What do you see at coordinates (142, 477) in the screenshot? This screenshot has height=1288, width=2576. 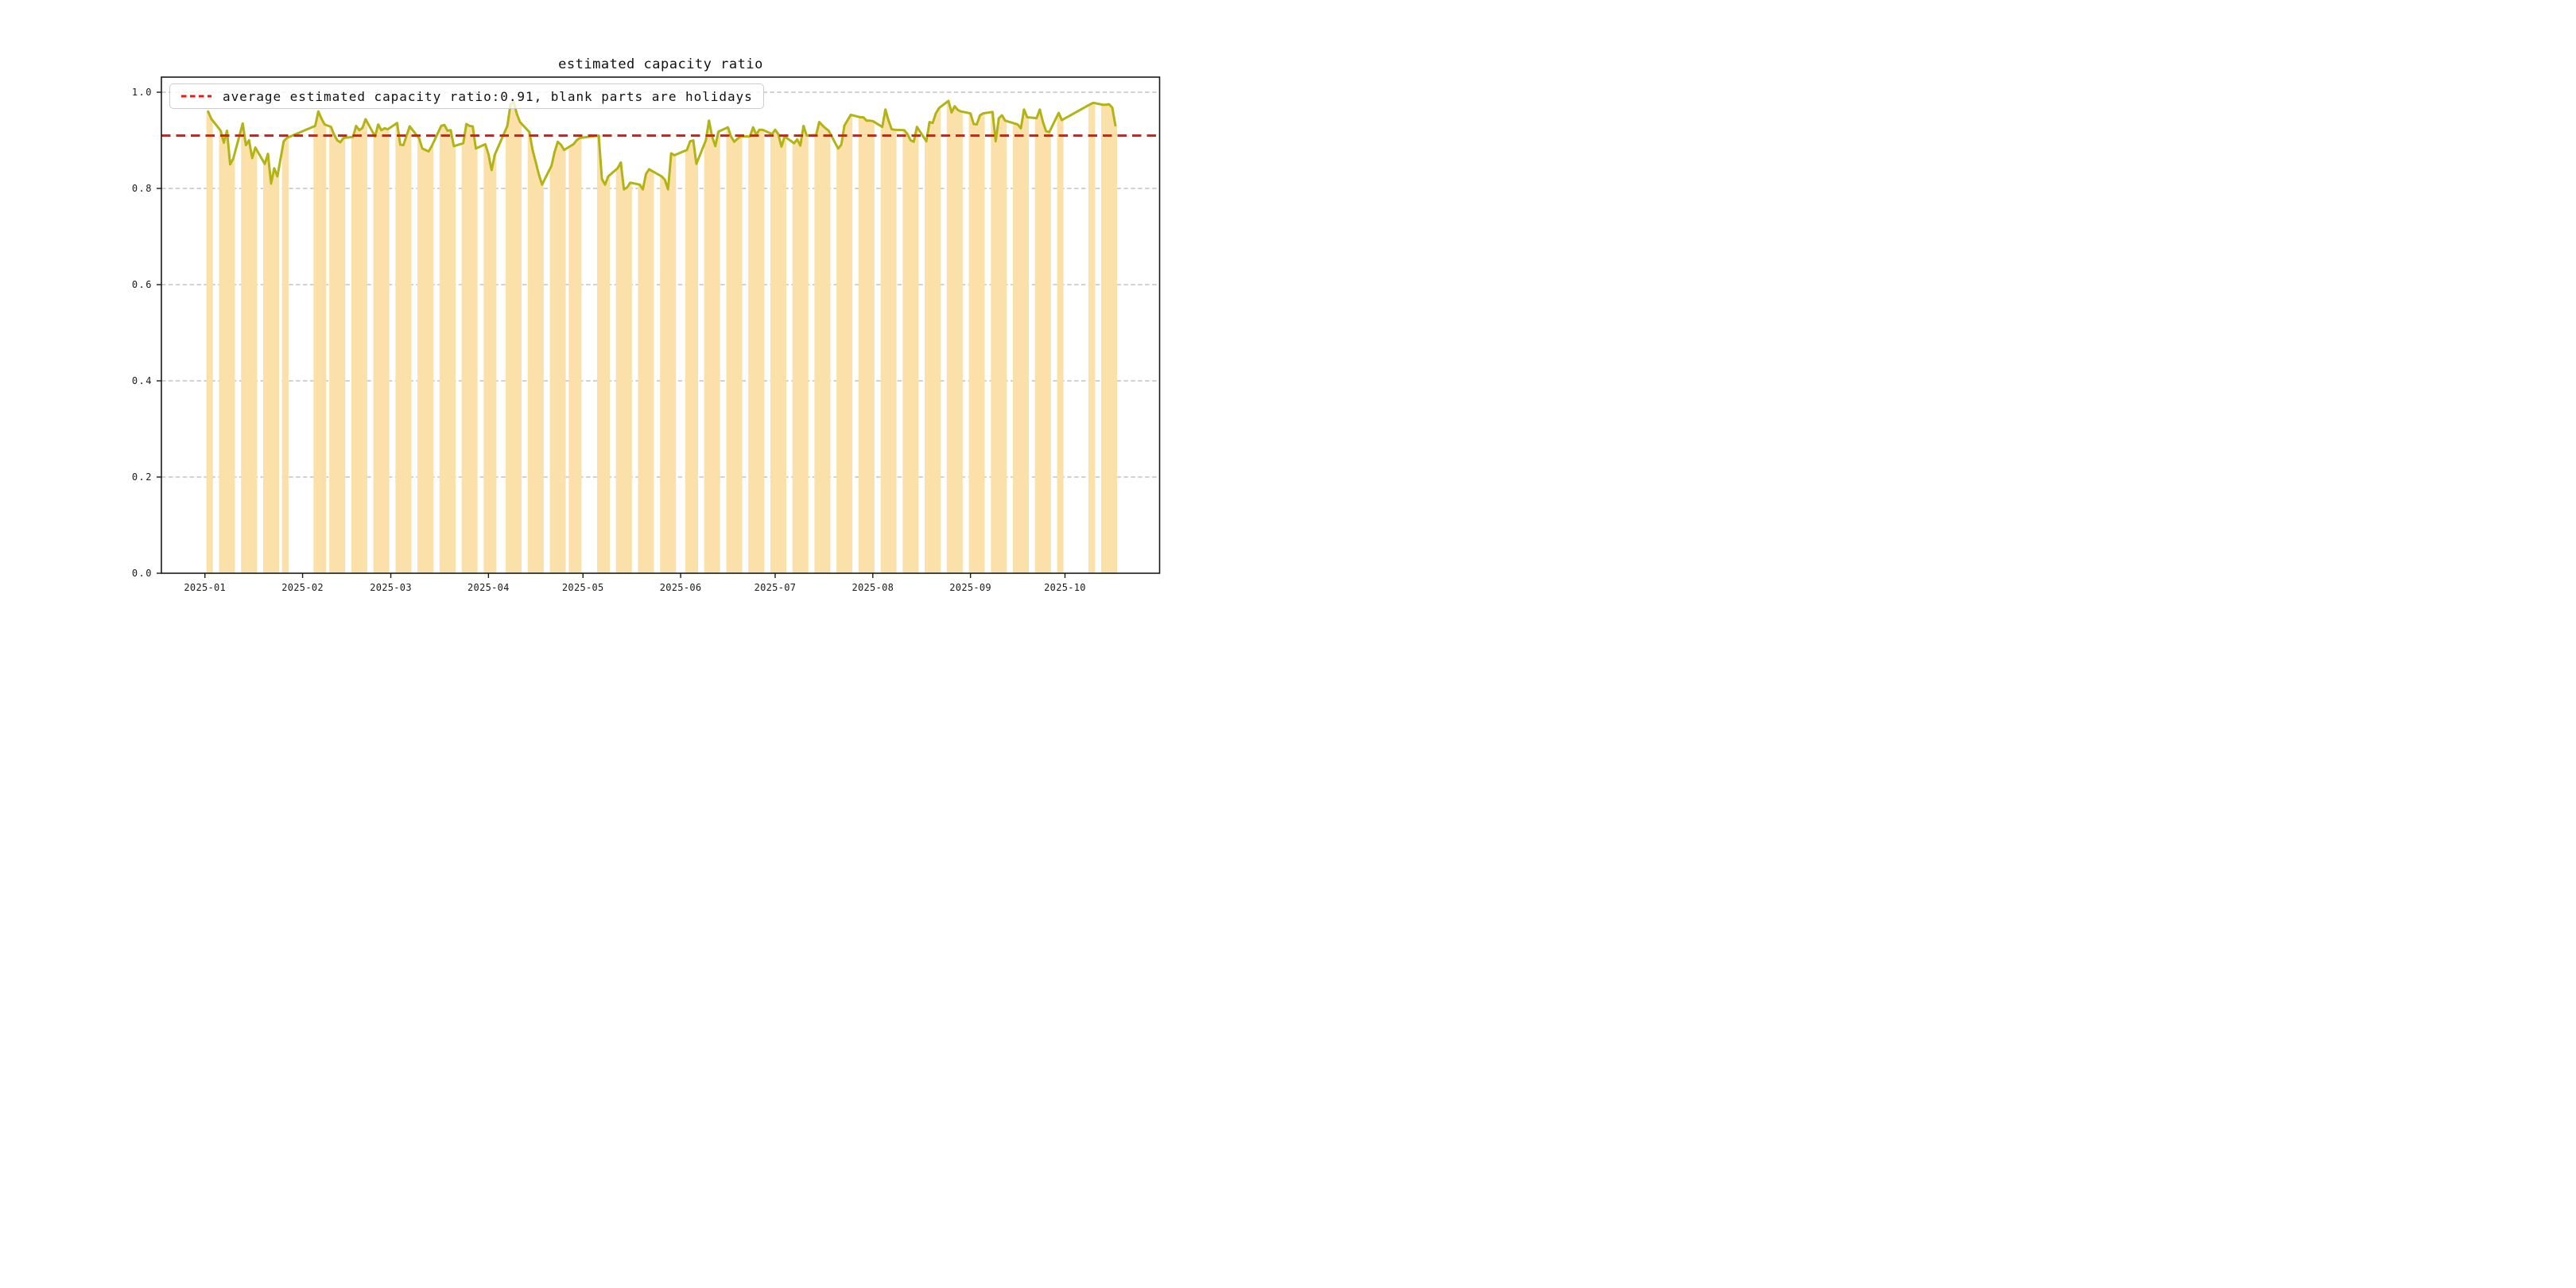 I see `y-tick-label: 0.2` at bounding box center [142, 477].